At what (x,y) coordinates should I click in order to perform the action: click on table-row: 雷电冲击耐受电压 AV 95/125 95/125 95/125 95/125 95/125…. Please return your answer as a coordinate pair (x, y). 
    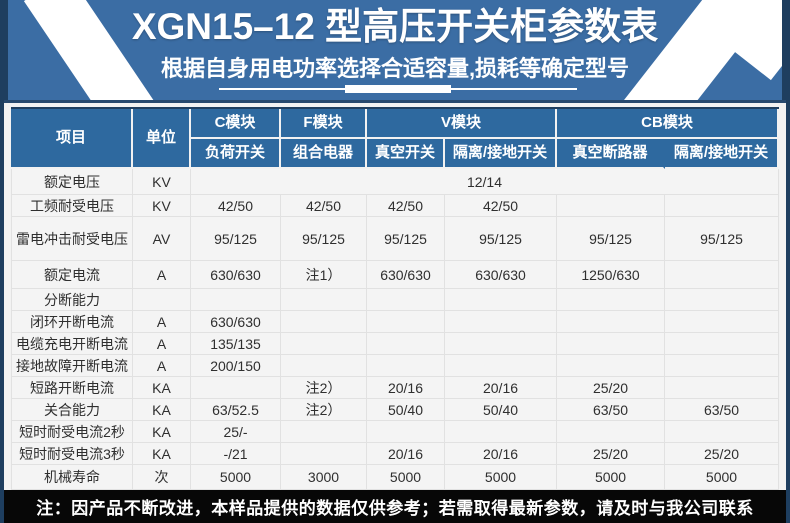
    Looking at the image, I should click on (395, 239).